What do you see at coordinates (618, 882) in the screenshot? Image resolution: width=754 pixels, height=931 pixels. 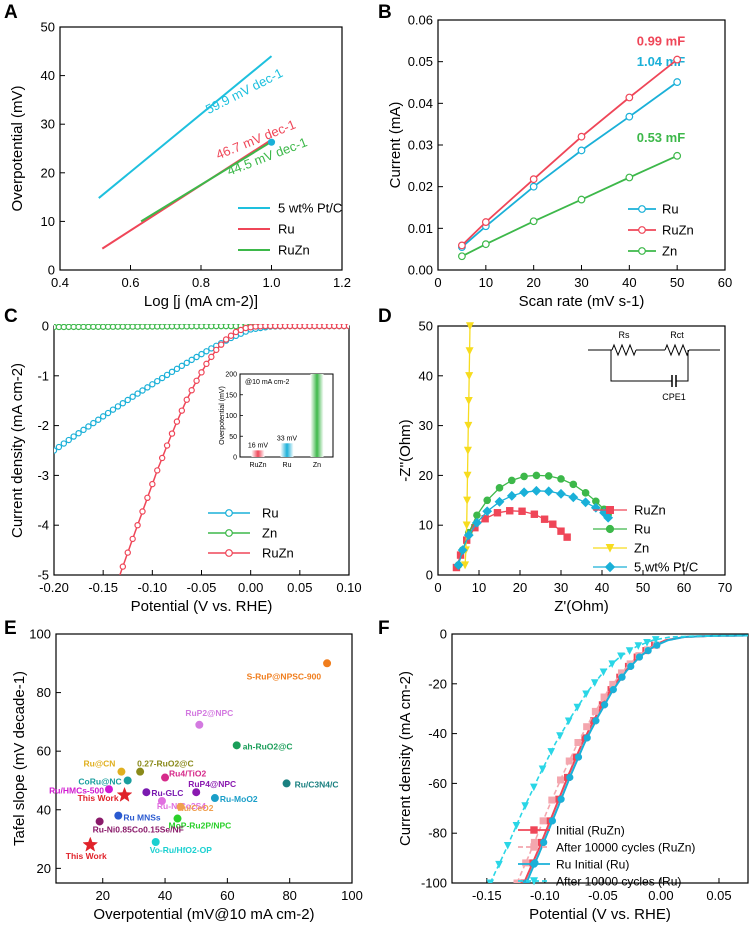 I see `legend-label: After 10000 cycles (Ru)` at bounding box center [618, 882].